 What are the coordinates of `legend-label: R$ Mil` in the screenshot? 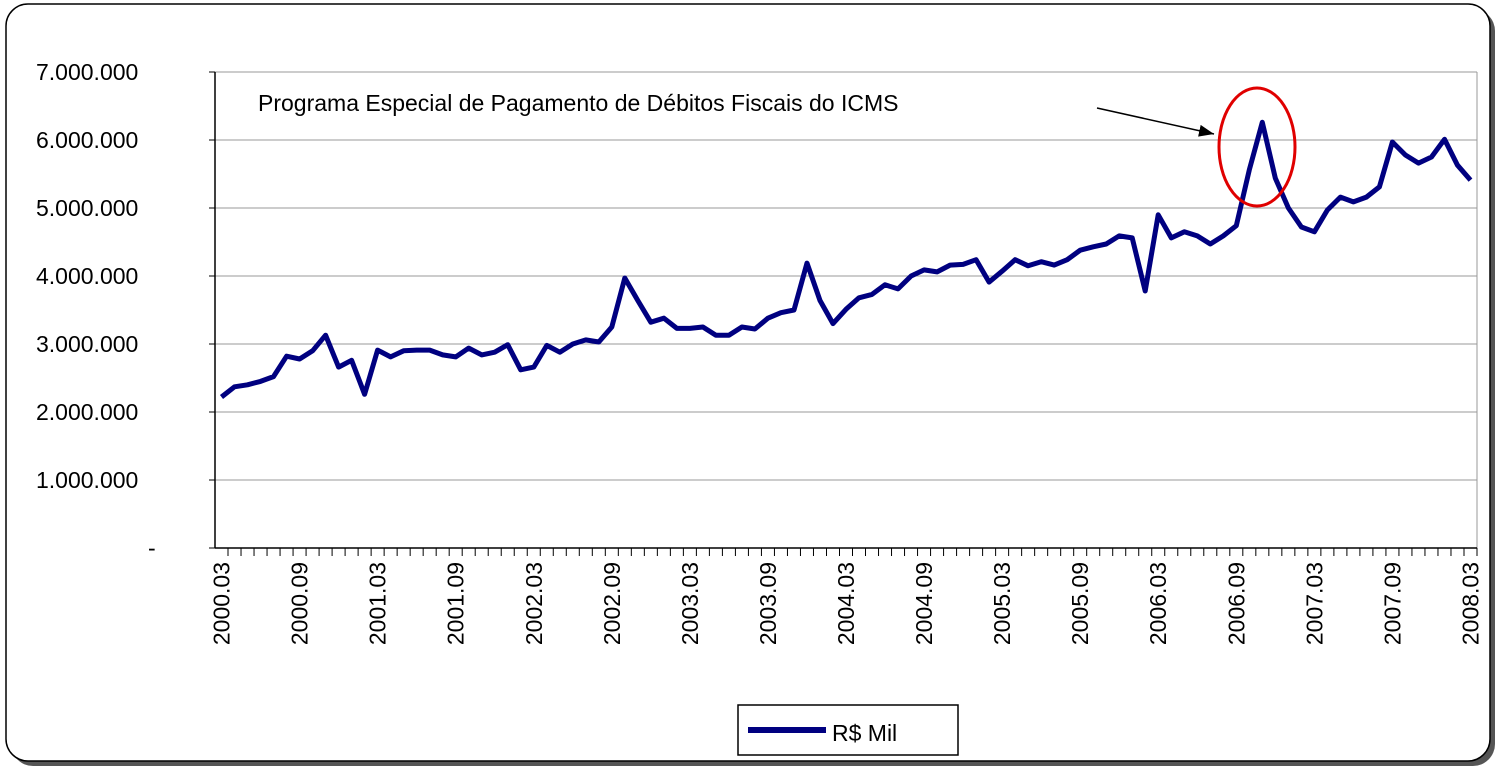 It's located at (864, 733).